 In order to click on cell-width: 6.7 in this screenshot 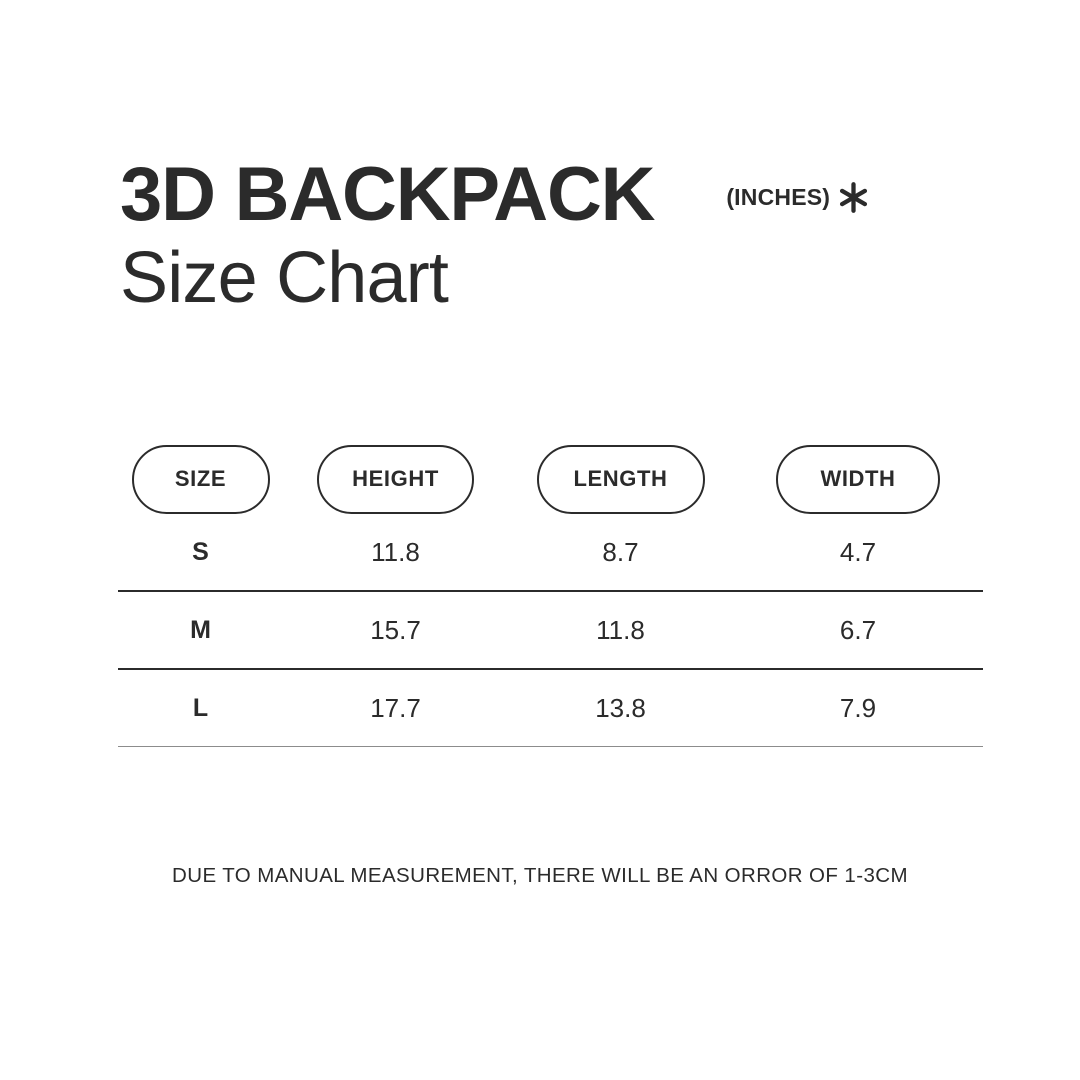, I will do `click(858, 629)`.